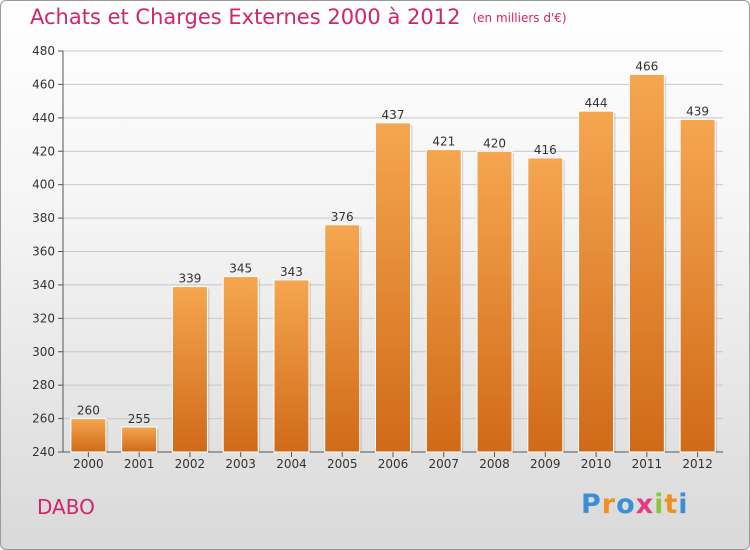  Describe the element at coordinates (342, 464) in the screenshot. I see `x-tick-label: 2005` at that location.